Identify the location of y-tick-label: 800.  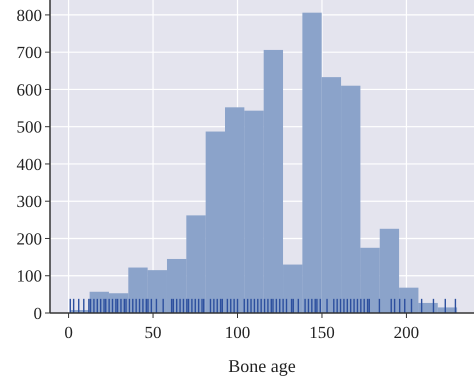
(29, 15).